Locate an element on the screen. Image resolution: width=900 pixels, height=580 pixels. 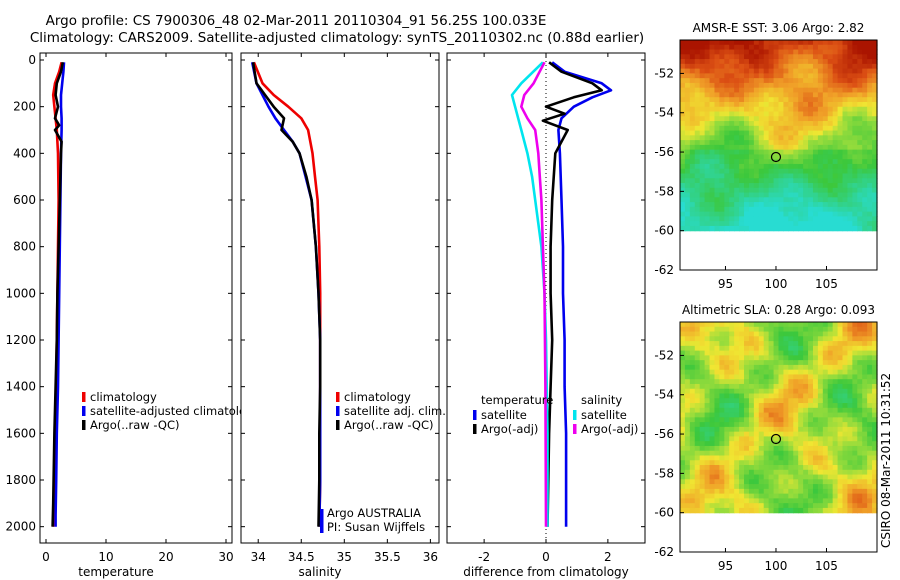
sst-map-xtick-label: 105 is located at coordinates (826, 284).